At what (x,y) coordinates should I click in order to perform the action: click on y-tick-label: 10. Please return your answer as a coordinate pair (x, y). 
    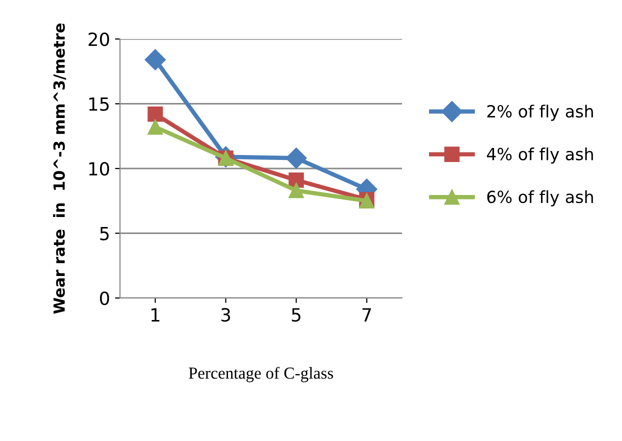
    Looking at the image, I should click on (99, 169).